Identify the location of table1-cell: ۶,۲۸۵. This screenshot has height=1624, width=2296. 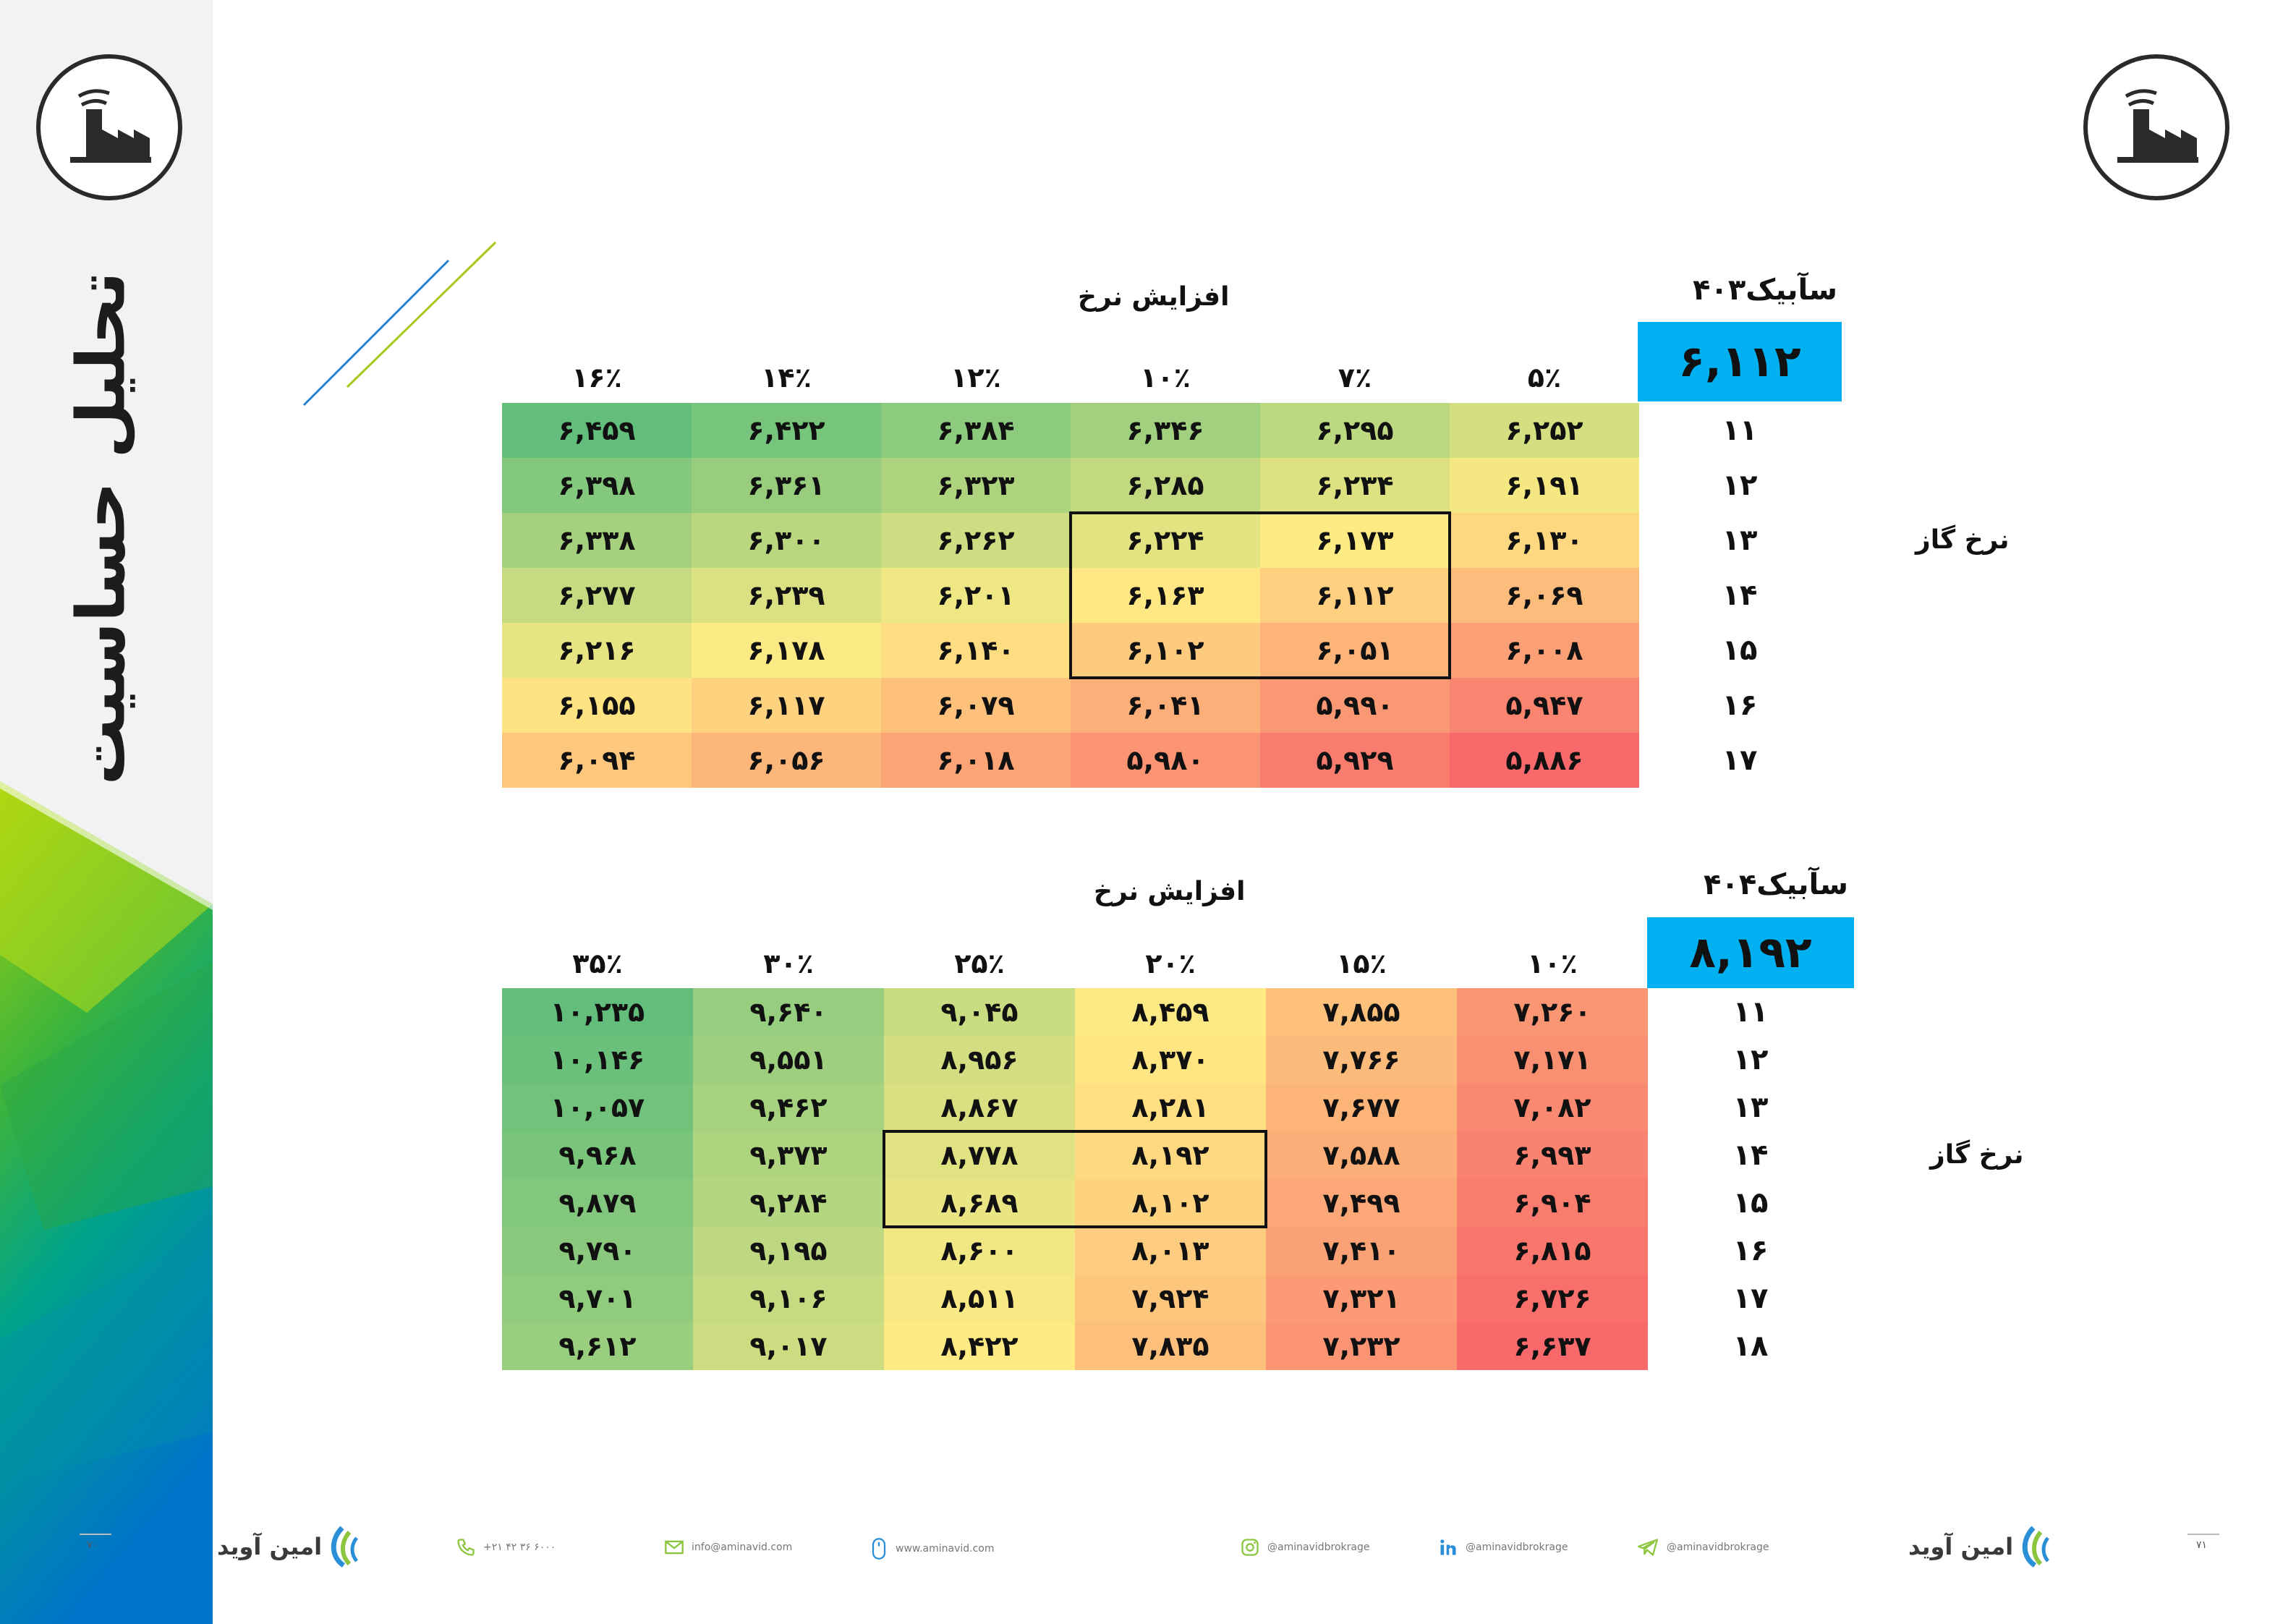
(1165, 485).